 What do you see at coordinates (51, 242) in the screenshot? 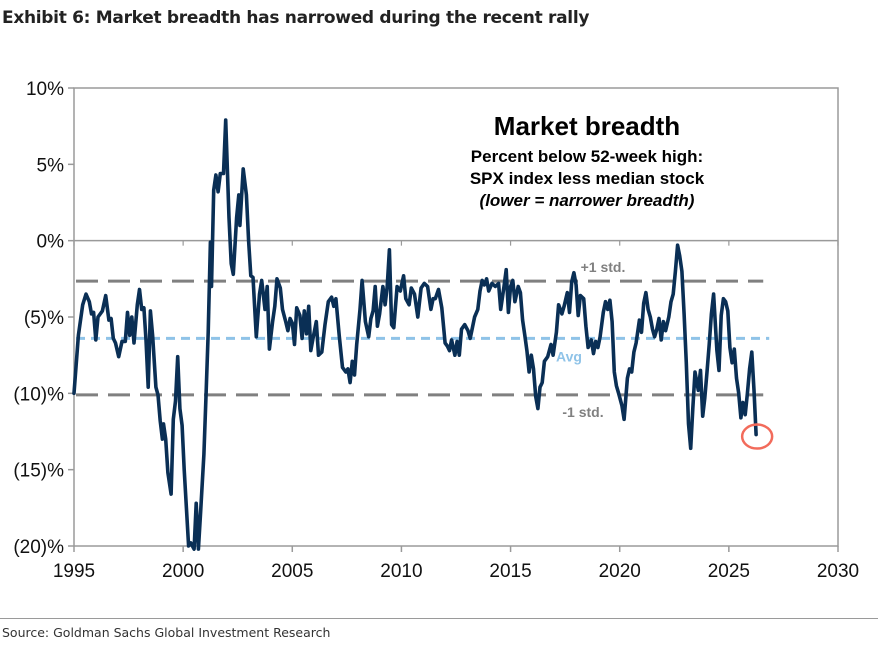
I see `y-tick-label: 0%` at bounding box center [51, 242].